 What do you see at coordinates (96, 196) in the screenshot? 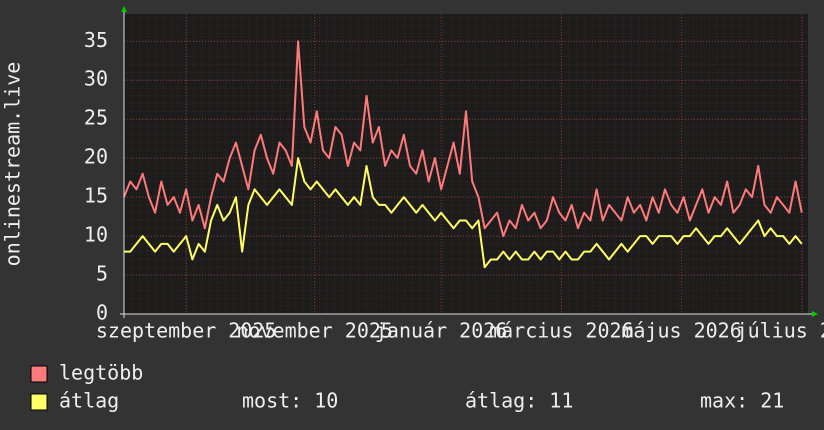
I see `y-tick-label: 15` at bounding box center [96, 196].